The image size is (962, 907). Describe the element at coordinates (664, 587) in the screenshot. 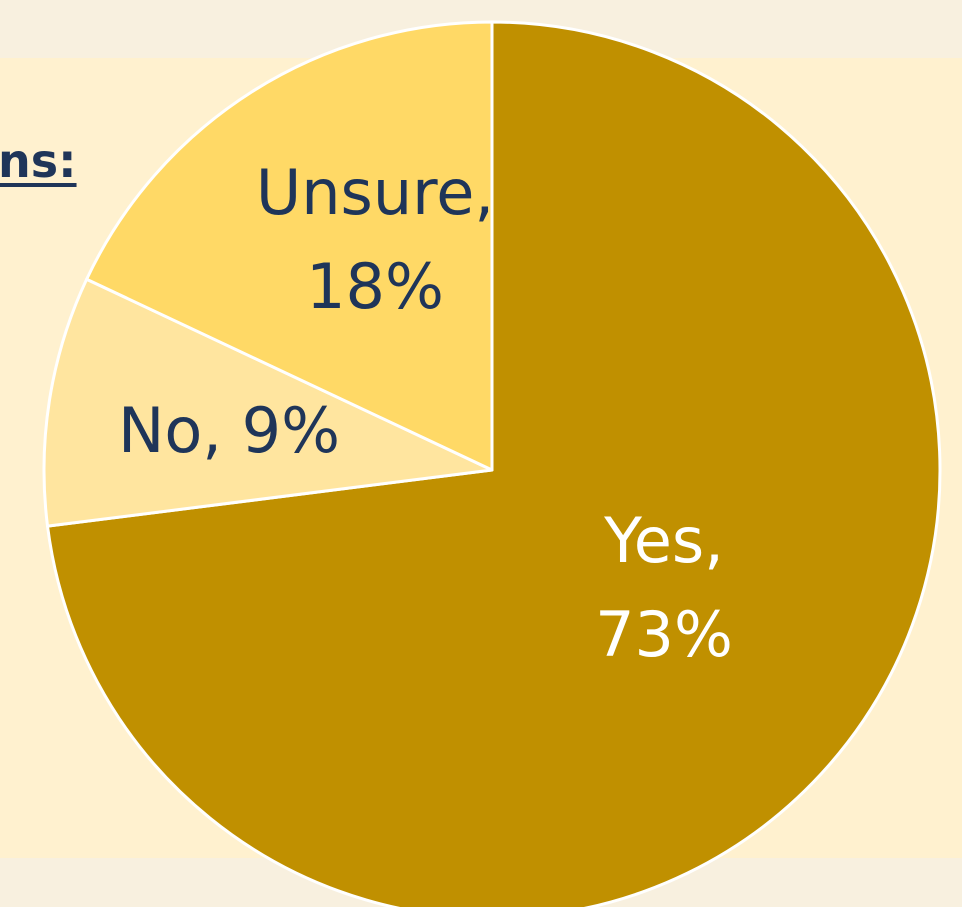

I see `slice-label-yes: Yes, 73%` at that location.